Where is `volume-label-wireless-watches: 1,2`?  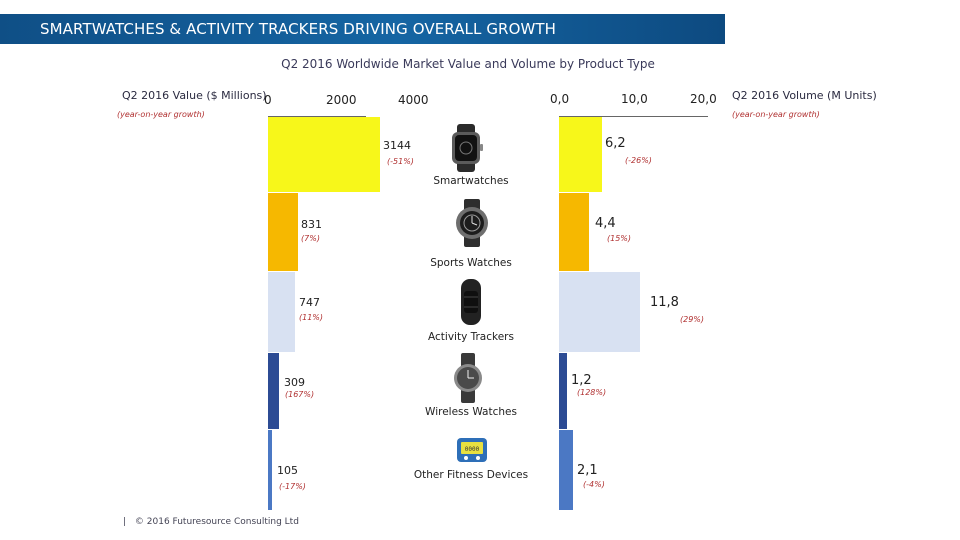 volume-label-wireless-watches: 1,2 is located at coordinates (581, 380).